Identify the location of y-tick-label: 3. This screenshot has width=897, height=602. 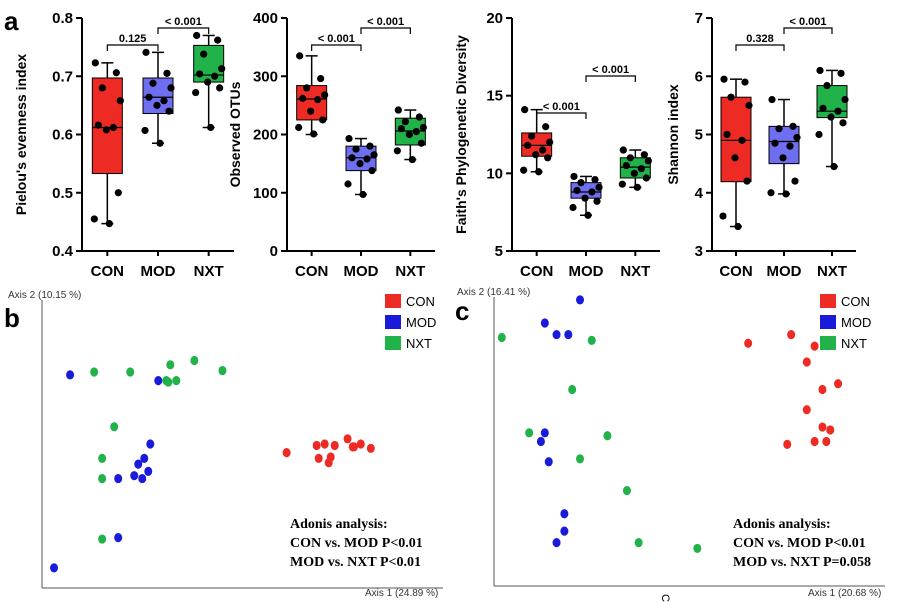
(699, 251).